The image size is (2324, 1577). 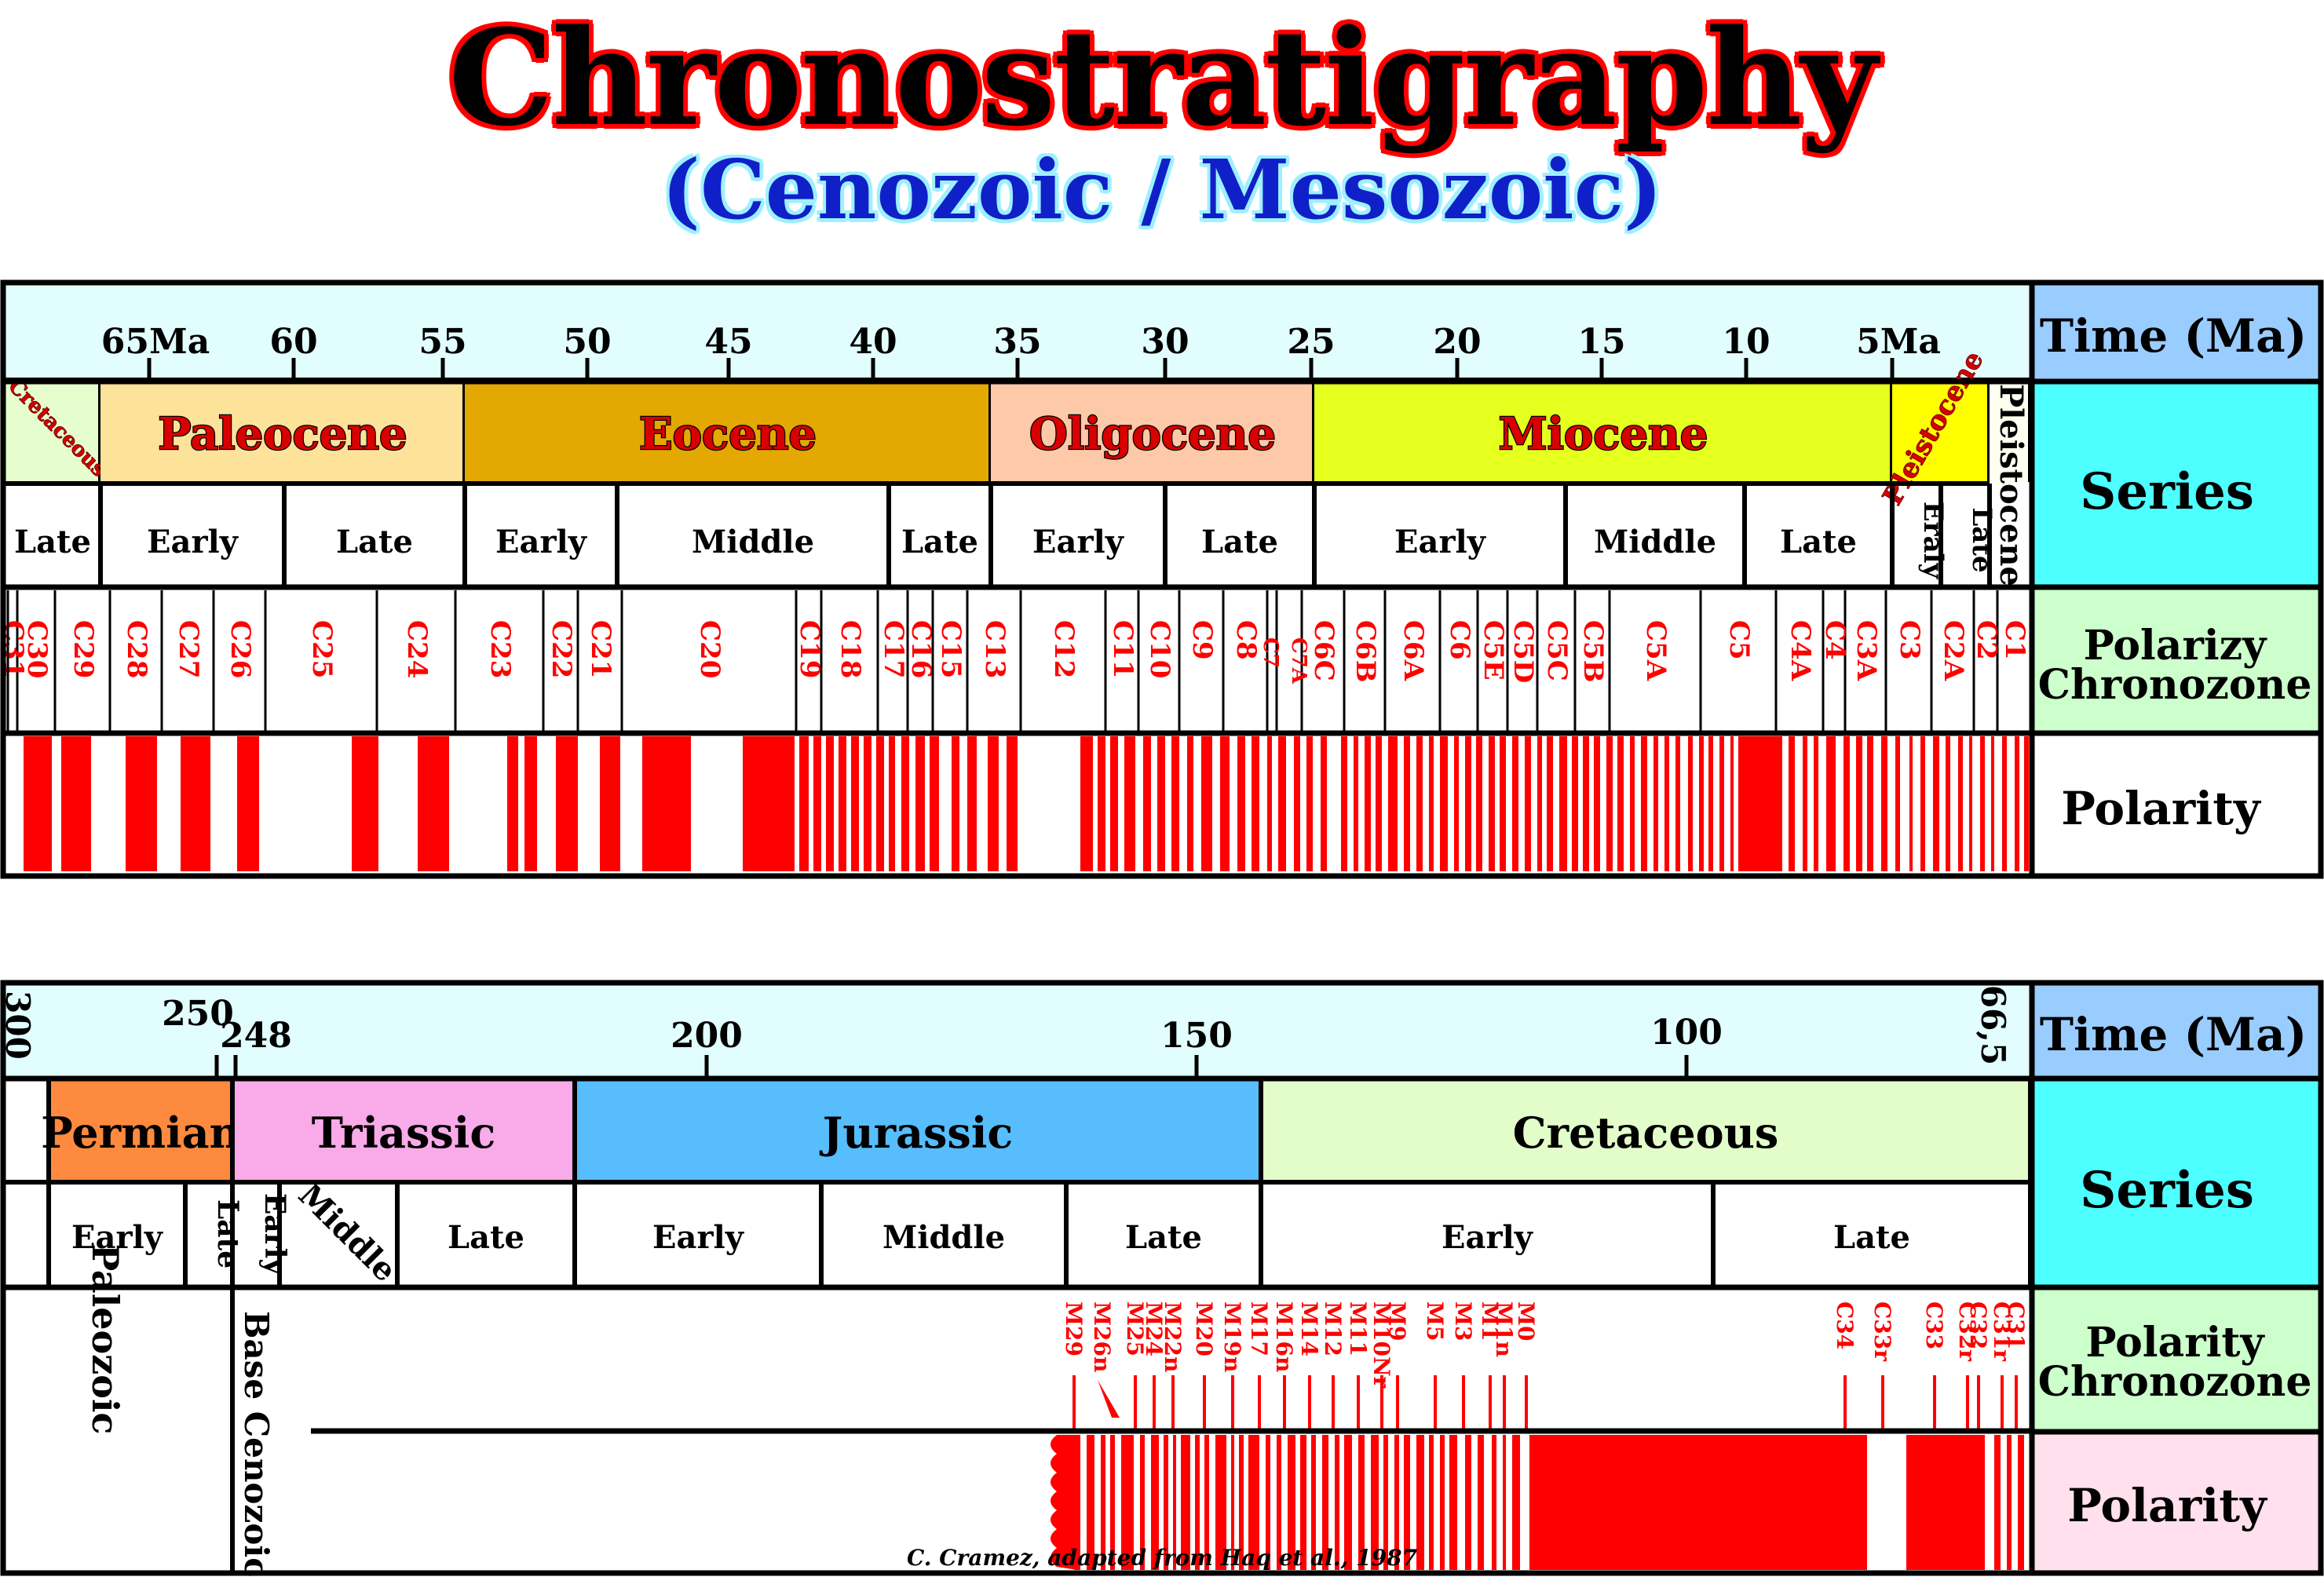 What do you see at coordinates (1017, 342) in the screenshot?
I see `top-time-tick-label: 35` at bounding box center [1017, 342].